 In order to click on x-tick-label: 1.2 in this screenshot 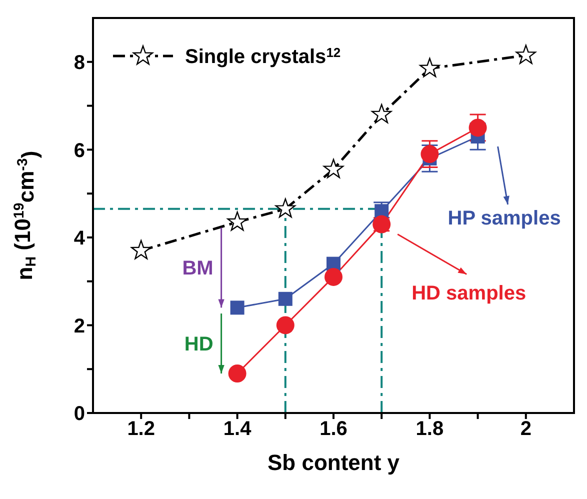, I will do `click(141, 429)`.